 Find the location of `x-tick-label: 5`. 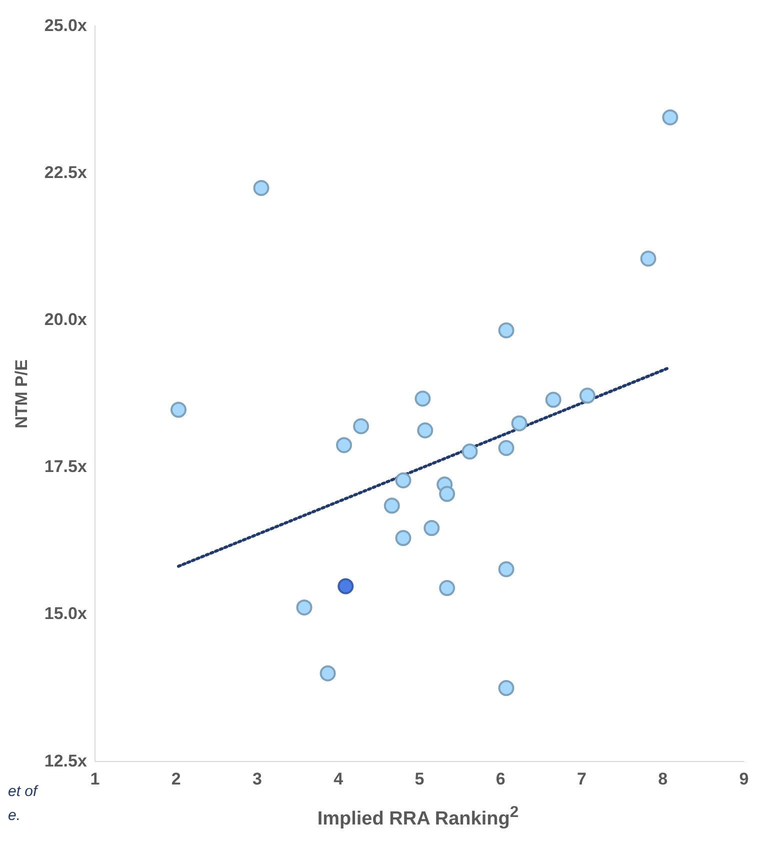

x-tick-label: 5 is located at coordinates (419, 778).